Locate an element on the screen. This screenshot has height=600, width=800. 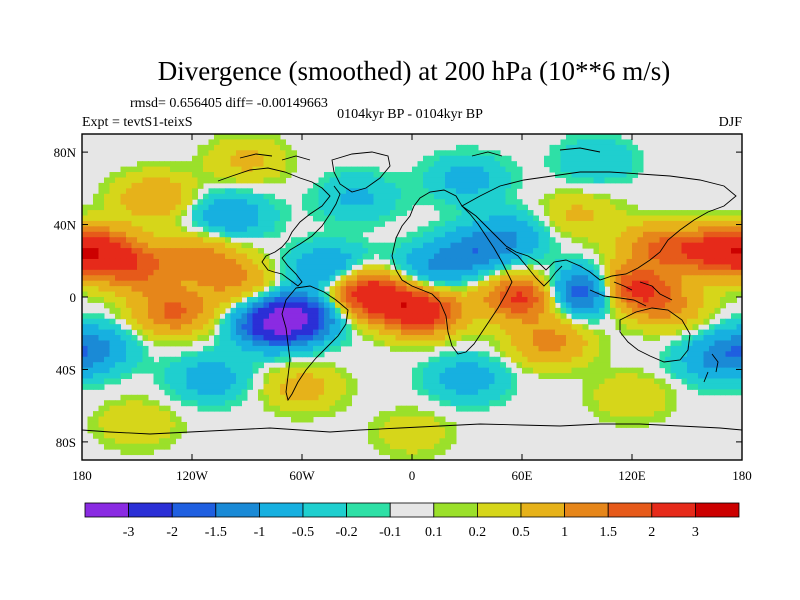
colorbar-label: 0.2 is located at coordinates (478, 532).